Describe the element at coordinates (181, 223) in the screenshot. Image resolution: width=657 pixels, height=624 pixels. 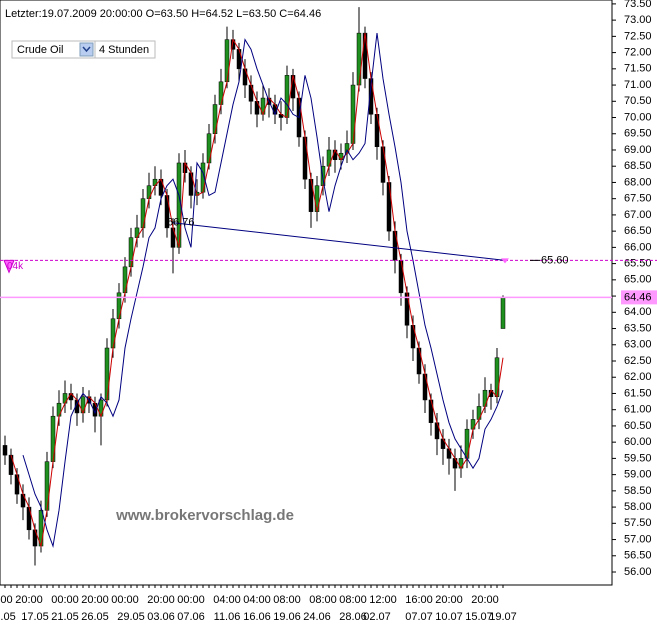
I see `trendline-start-label: 66.76` at that location.